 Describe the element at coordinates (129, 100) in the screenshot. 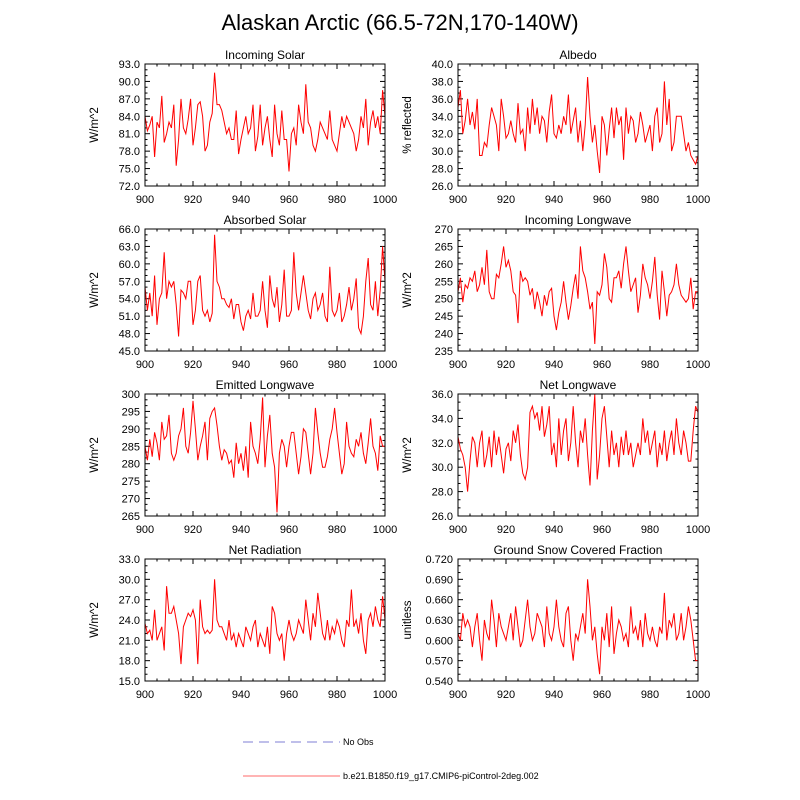

I see `y-tick-label: 87.0` at that location.